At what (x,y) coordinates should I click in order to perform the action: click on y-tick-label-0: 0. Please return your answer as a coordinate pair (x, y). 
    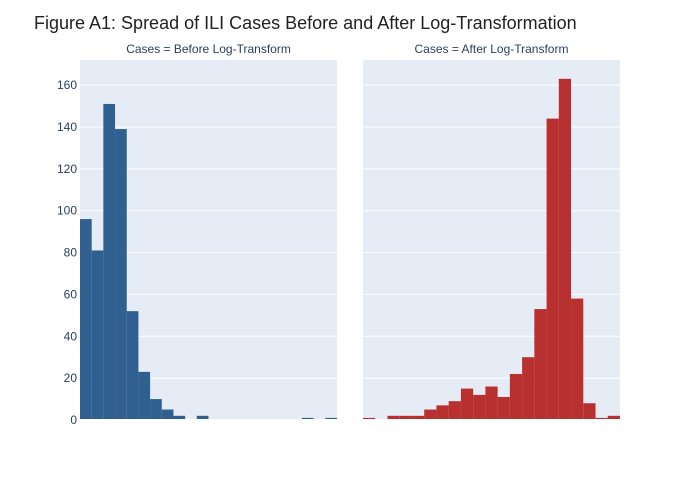
    Looking at the image, I should click on (73, 420).